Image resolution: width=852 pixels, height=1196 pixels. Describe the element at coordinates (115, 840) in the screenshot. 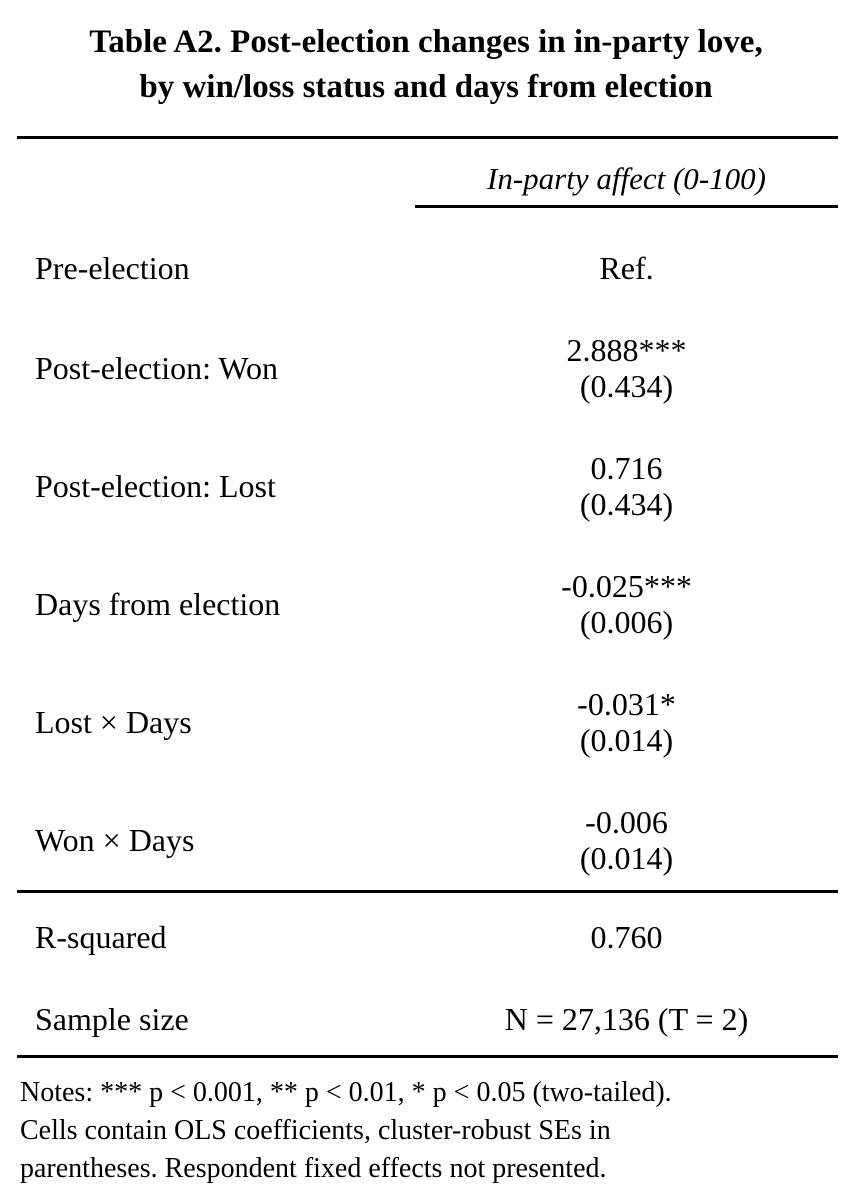

I see `row-label: Won × Days` at that location.